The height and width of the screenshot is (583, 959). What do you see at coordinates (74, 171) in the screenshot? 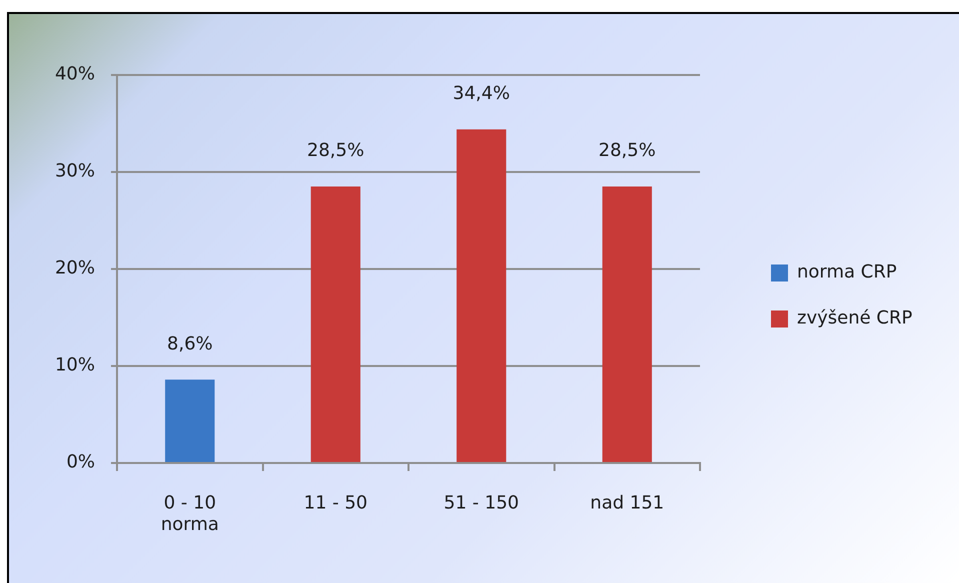
I see `y-tick-label: 30%` at bounding box center [74, 171].